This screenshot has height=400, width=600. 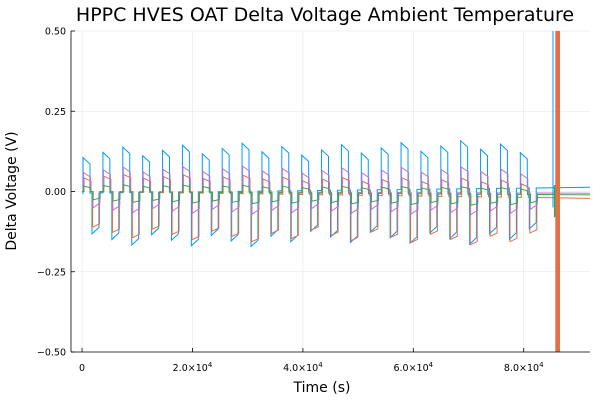 What do you see at coordinates (322, 388) in the screenshot?
I see `x-axis-label: Time (s)` at bounding box center [322, 388].